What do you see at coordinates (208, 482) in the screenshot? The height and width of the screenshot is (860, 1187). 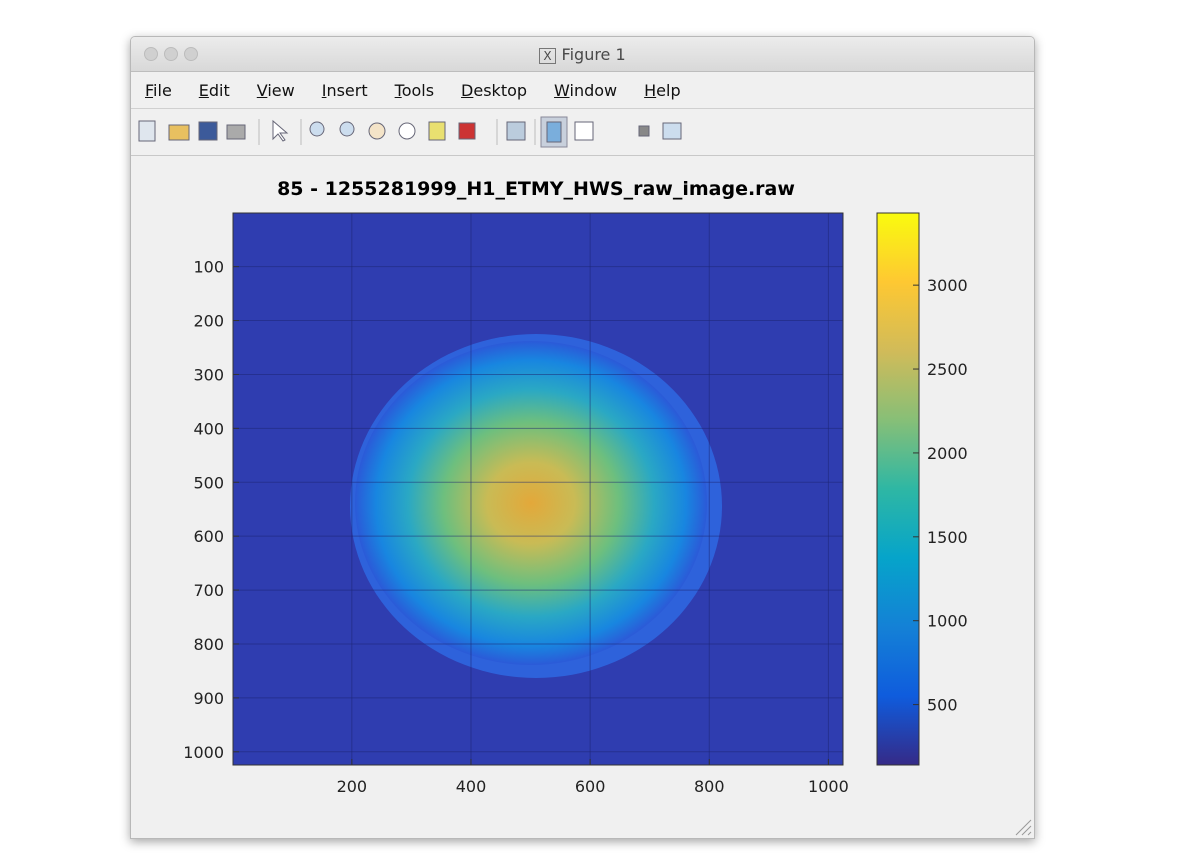 I see `y-tick-label: 500` at bounding box center [208, 482].